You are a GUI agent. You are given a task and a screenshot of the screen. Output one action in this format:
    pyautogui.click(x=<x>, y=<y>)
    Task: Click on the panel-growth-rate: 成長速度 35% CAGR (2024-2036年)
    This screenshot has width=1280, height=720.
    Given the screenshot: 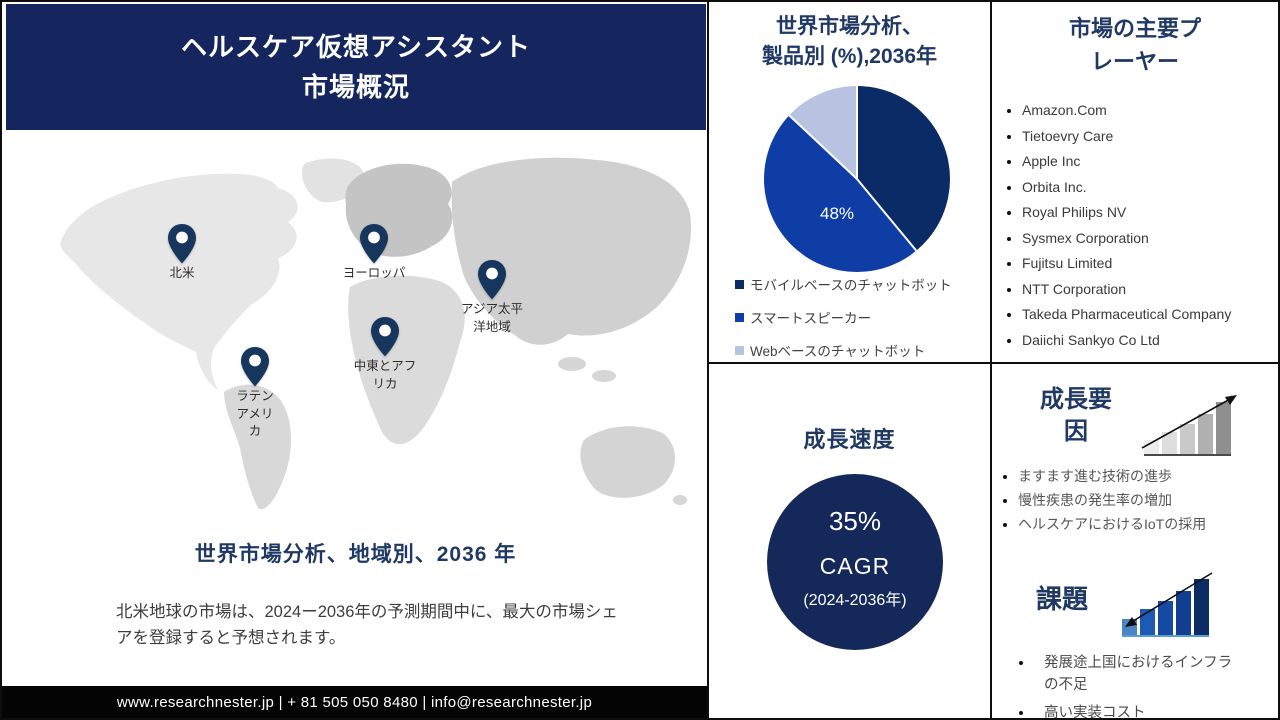 What is the action you would take?
    pyautogui.click(x=849, y=541)
    